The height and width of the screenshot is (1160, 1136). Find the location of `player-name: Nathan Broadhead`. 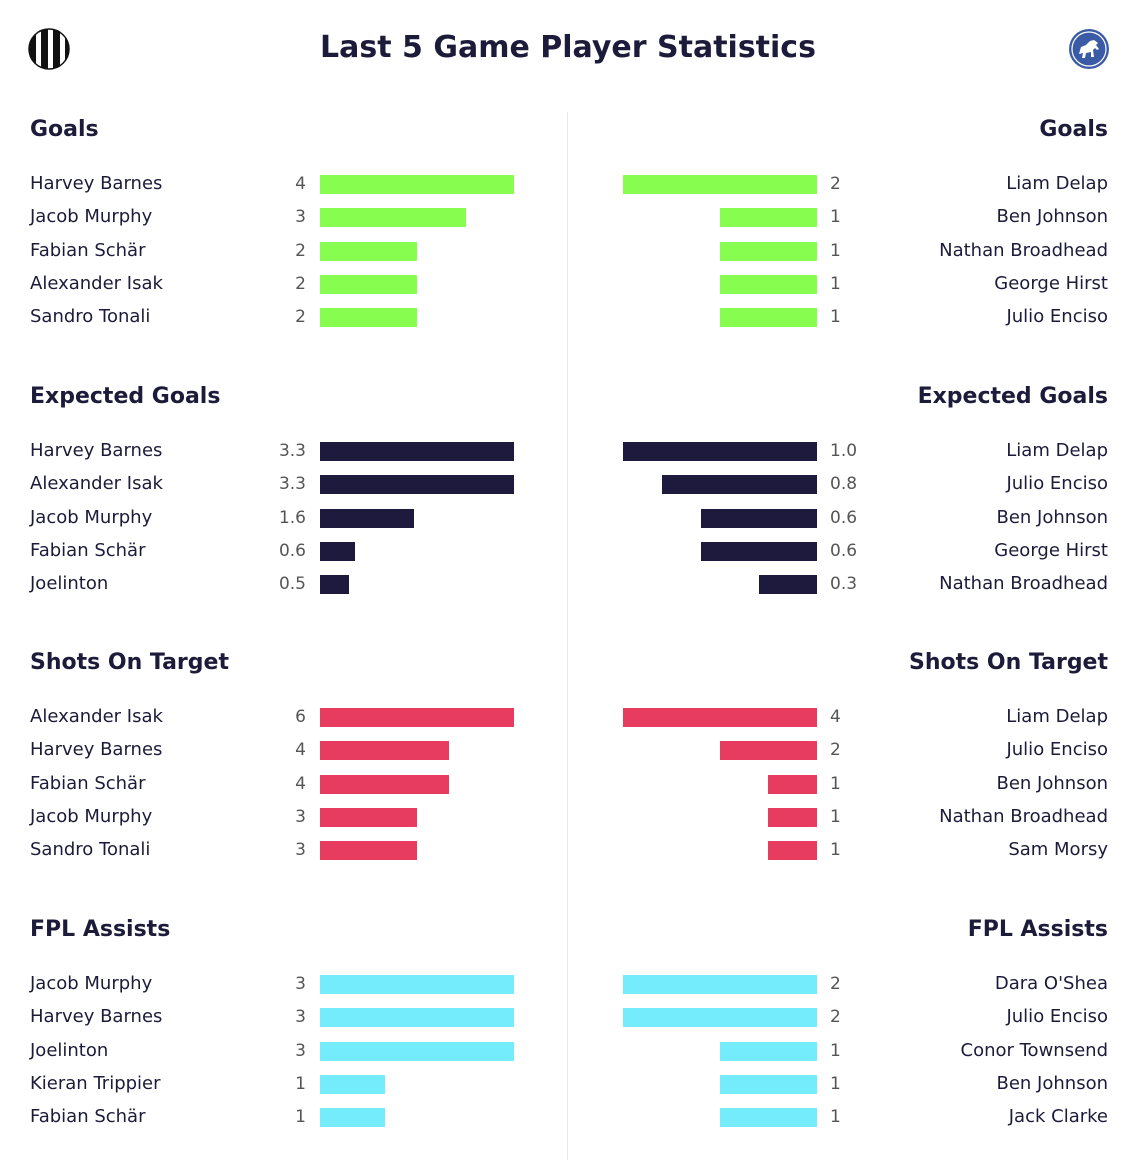

player-name: Nathan Broadhead is located at coordinates (1023, 250).